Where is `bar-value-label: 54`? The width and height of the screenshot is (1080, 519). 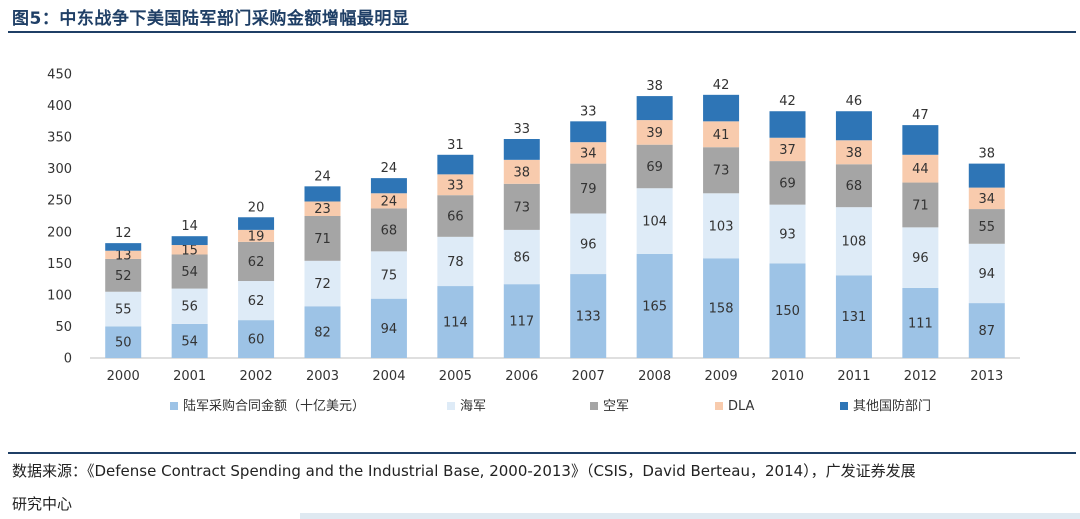
bar-value-label: 54 is located at coordinates (189, 272).